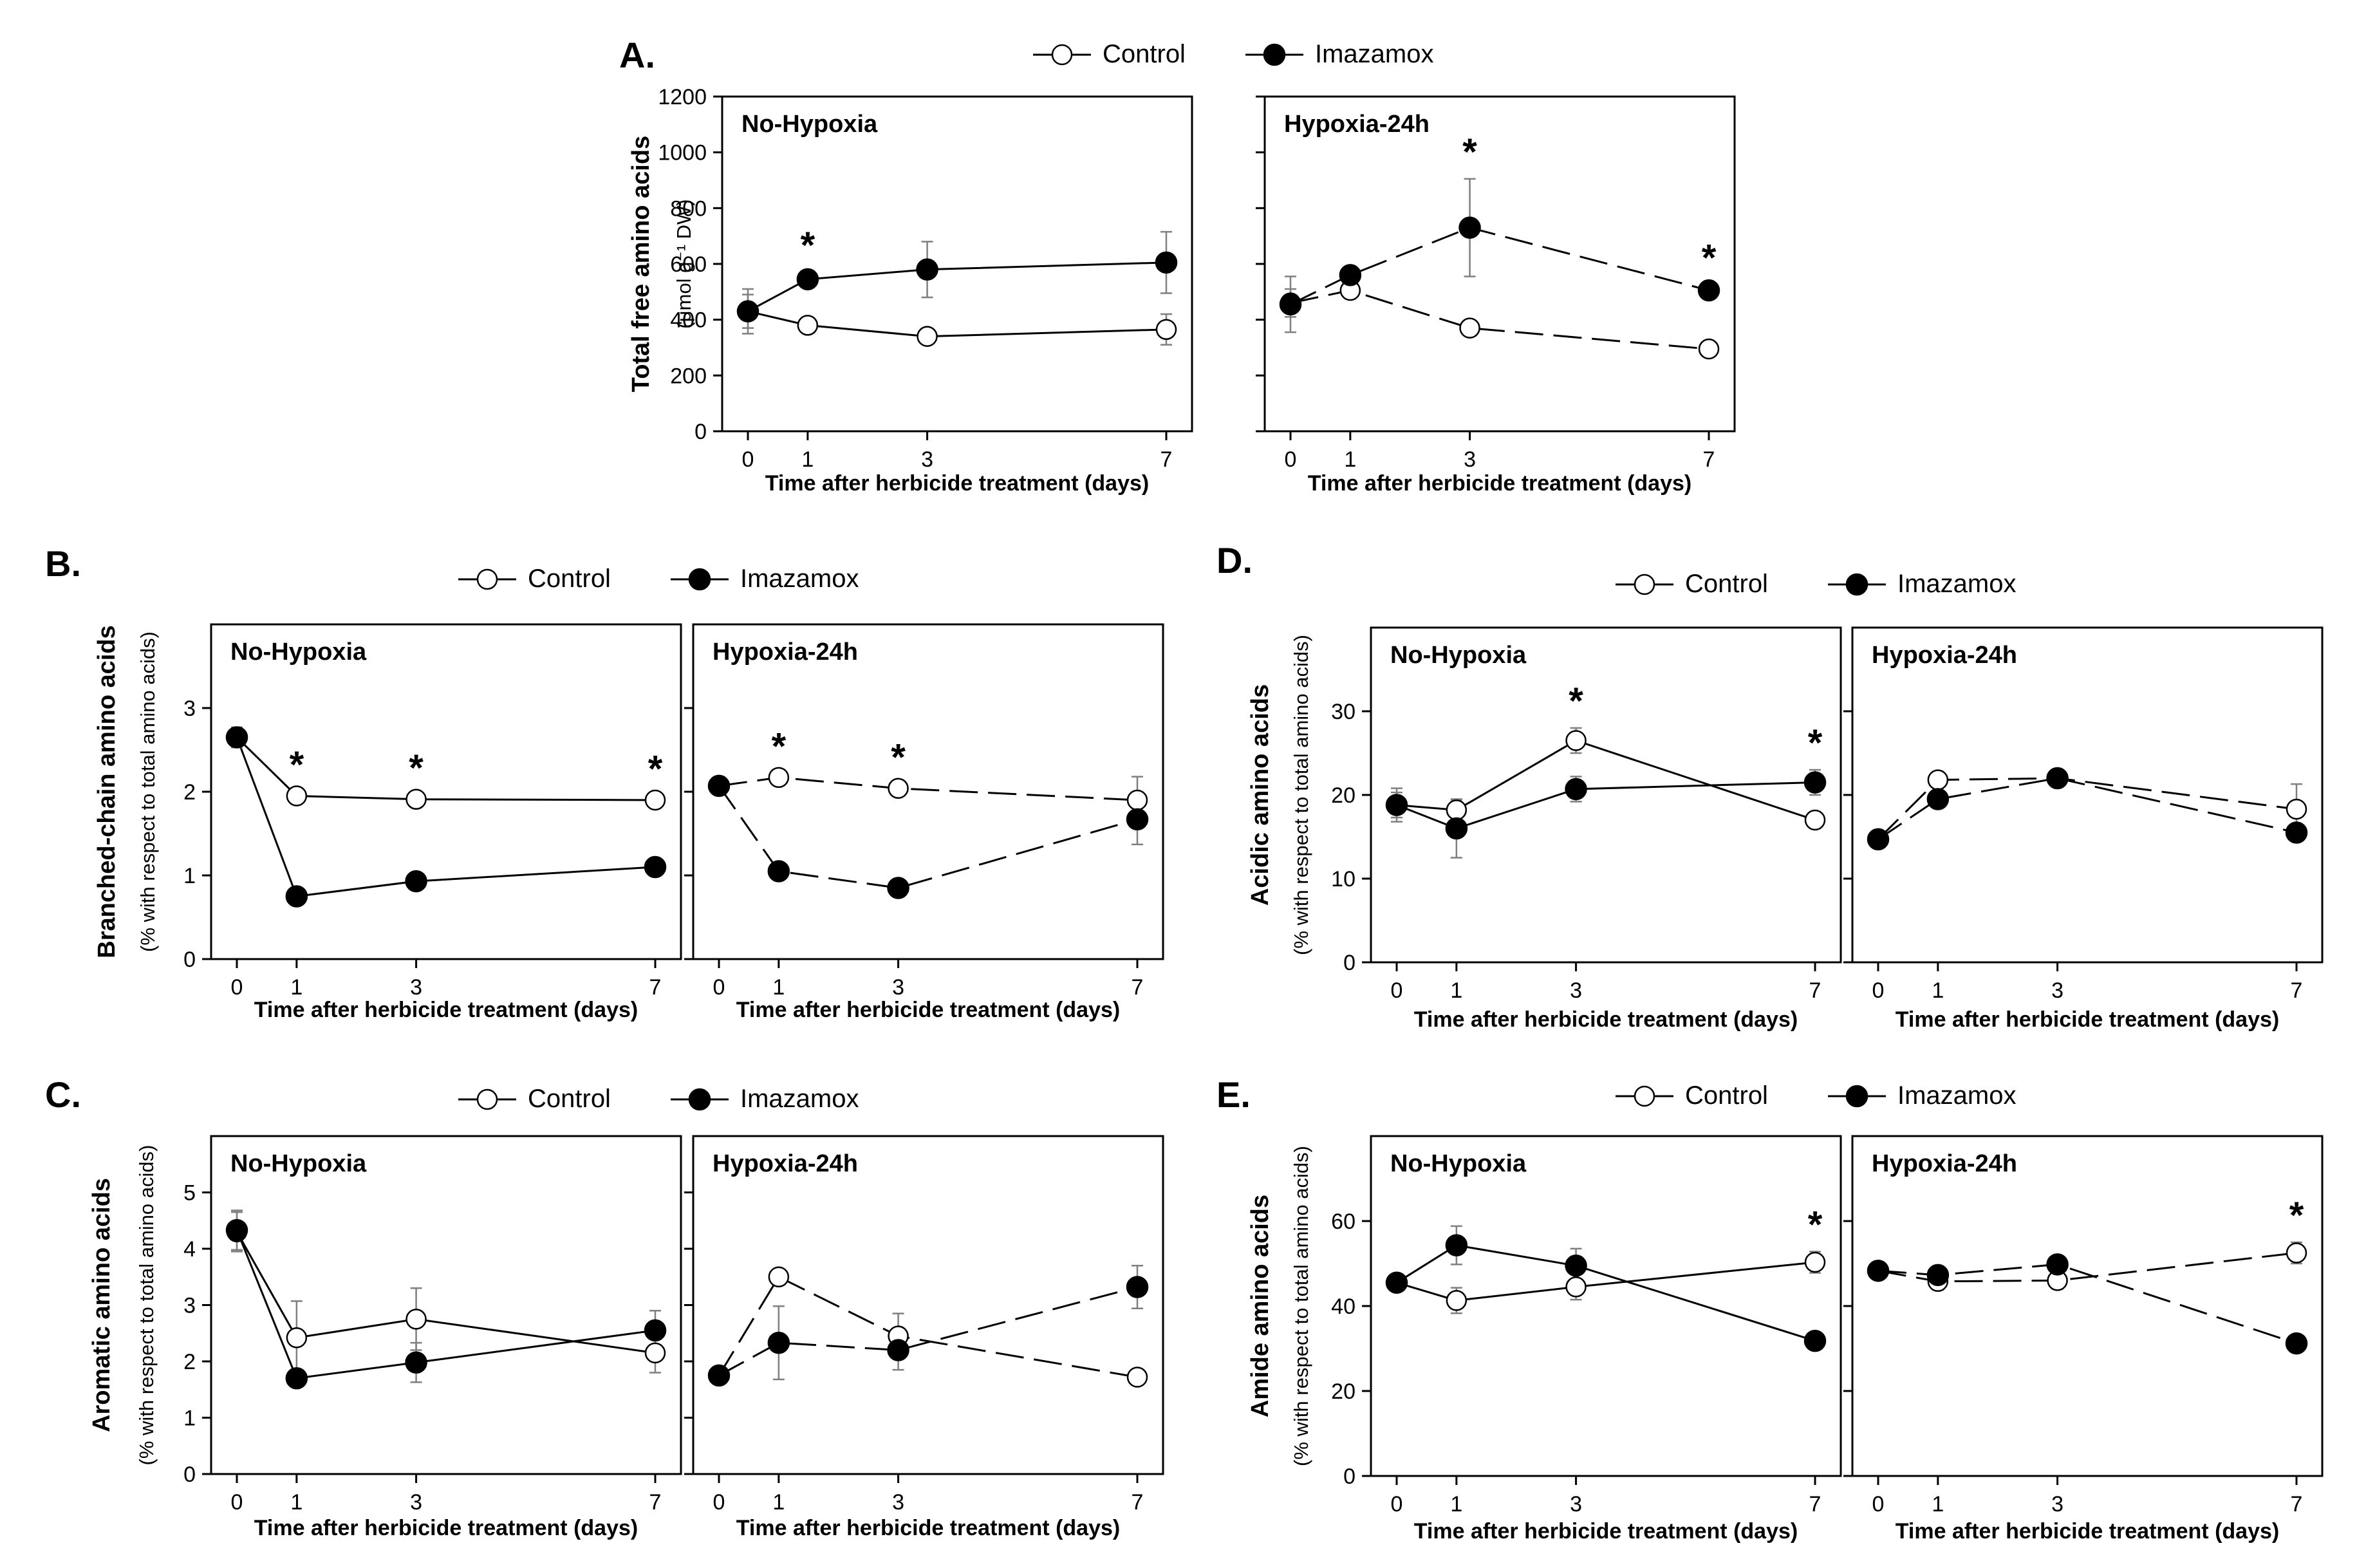 The height and width of the screenshot is (1568, 2357). I want to click on y-tick-label: 20, so click(1344, 1392).